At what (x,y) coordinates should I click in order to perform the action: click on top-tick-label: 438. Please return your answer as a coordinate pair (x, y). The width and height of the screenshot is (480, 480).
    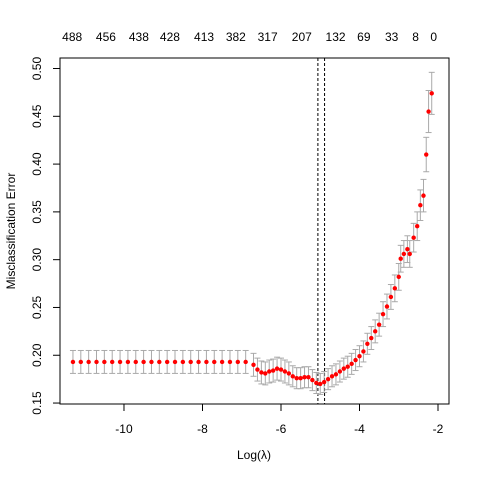
    Looking at the image, I should click on (139, 37).